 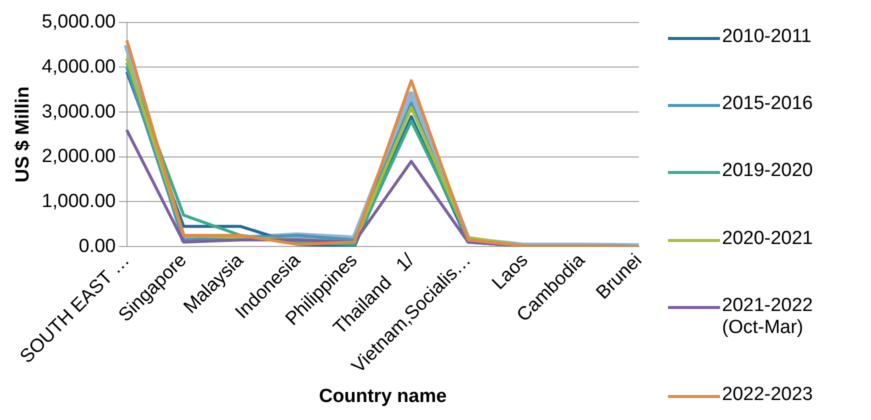 What do you see at coordinates (768, 171) in the screenshot?
I see `legend-label: 2019-2020` at bounding box center [768, 171].